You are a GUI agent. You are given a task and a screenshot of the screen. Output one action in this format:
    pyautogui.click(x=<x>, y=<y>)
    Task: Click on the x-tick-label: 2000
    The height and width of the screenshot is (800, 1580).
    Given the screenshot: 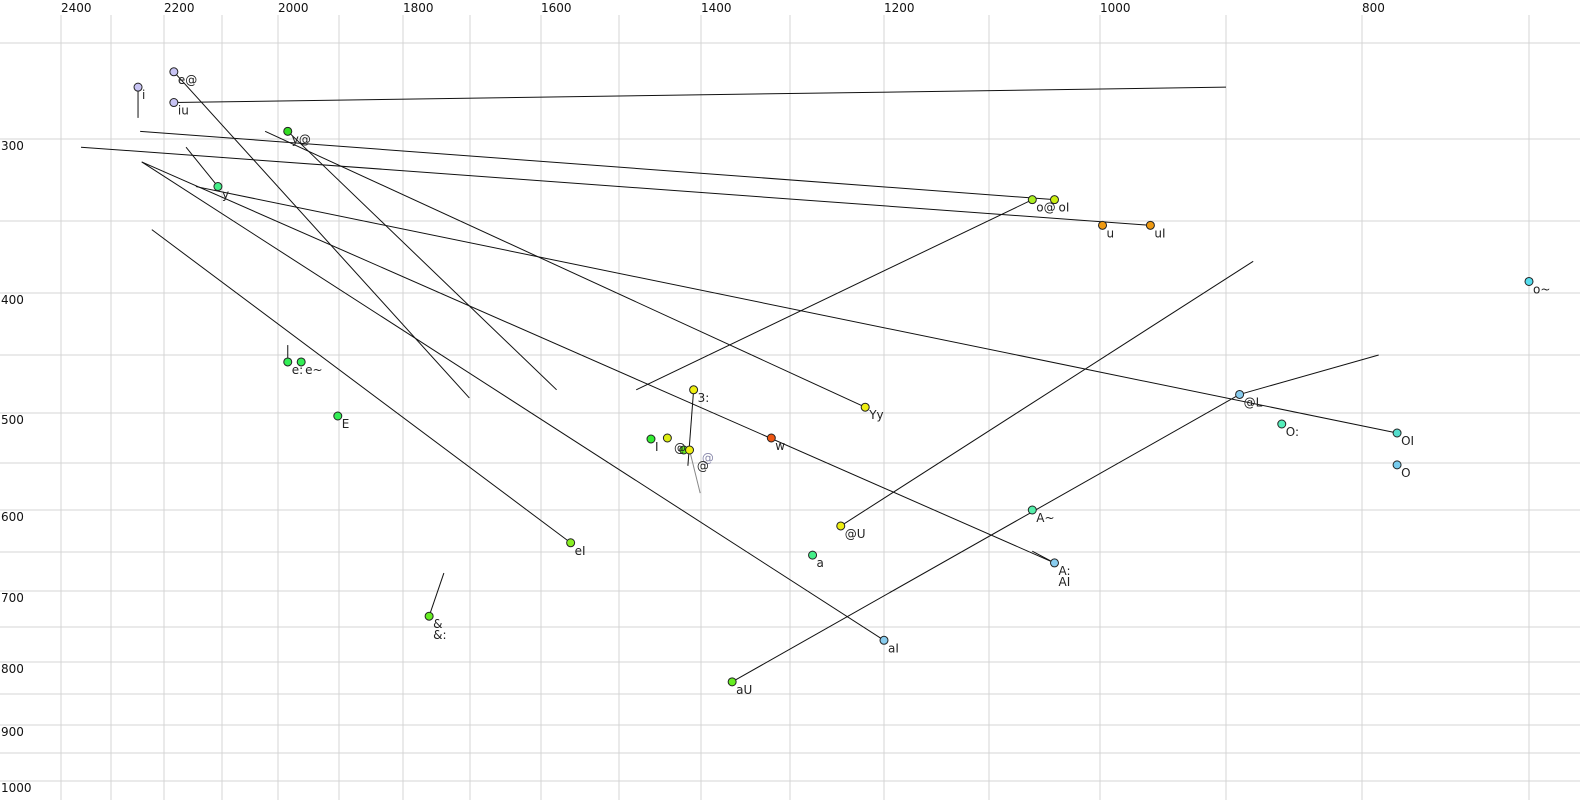 What is the action you would take?
    pyautogui.click(x=293, y=8)
    